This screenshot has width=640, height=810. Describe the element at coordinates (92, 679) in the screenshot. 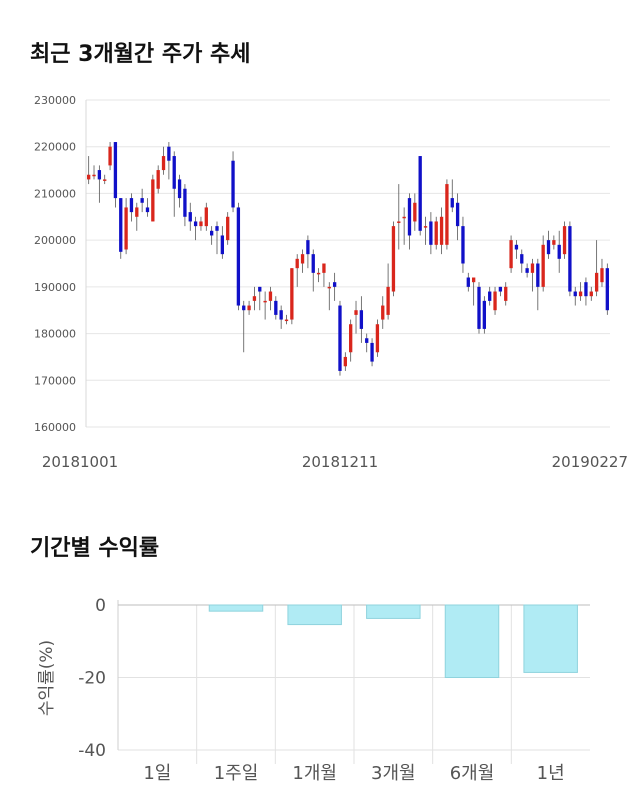

I see `y-tick-label: -20` at that location.